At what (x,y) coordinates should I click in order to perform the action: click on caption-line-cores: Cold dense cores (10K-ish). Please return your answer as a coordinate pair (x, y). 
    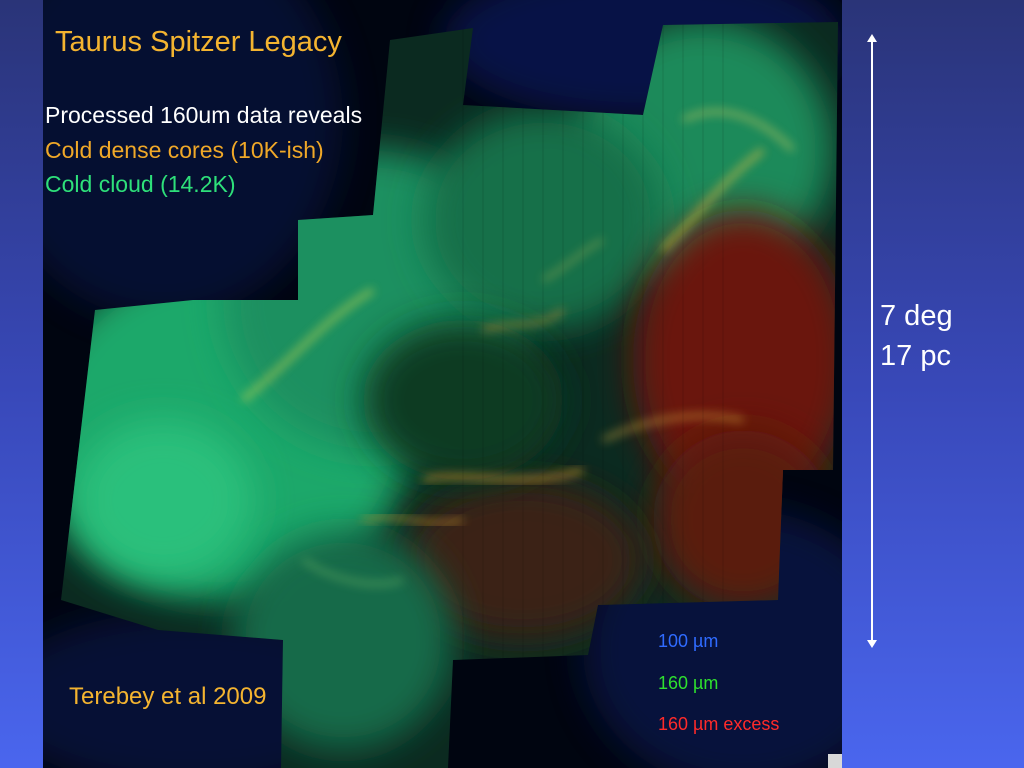
    Looking at the image, I should click on (184, 150).